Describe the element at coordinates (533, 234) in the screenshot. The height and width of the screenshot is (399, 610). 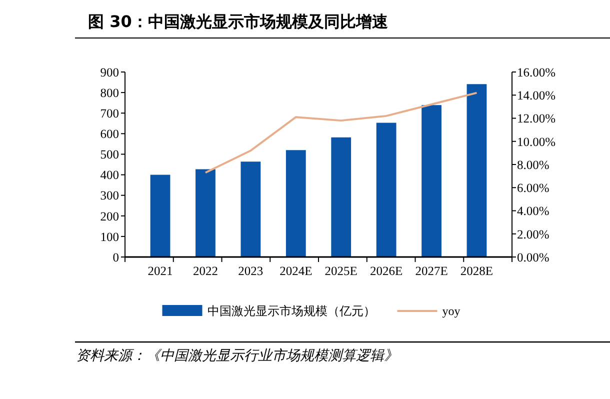
I see `y2-tick-label: 2.00%` at that location.